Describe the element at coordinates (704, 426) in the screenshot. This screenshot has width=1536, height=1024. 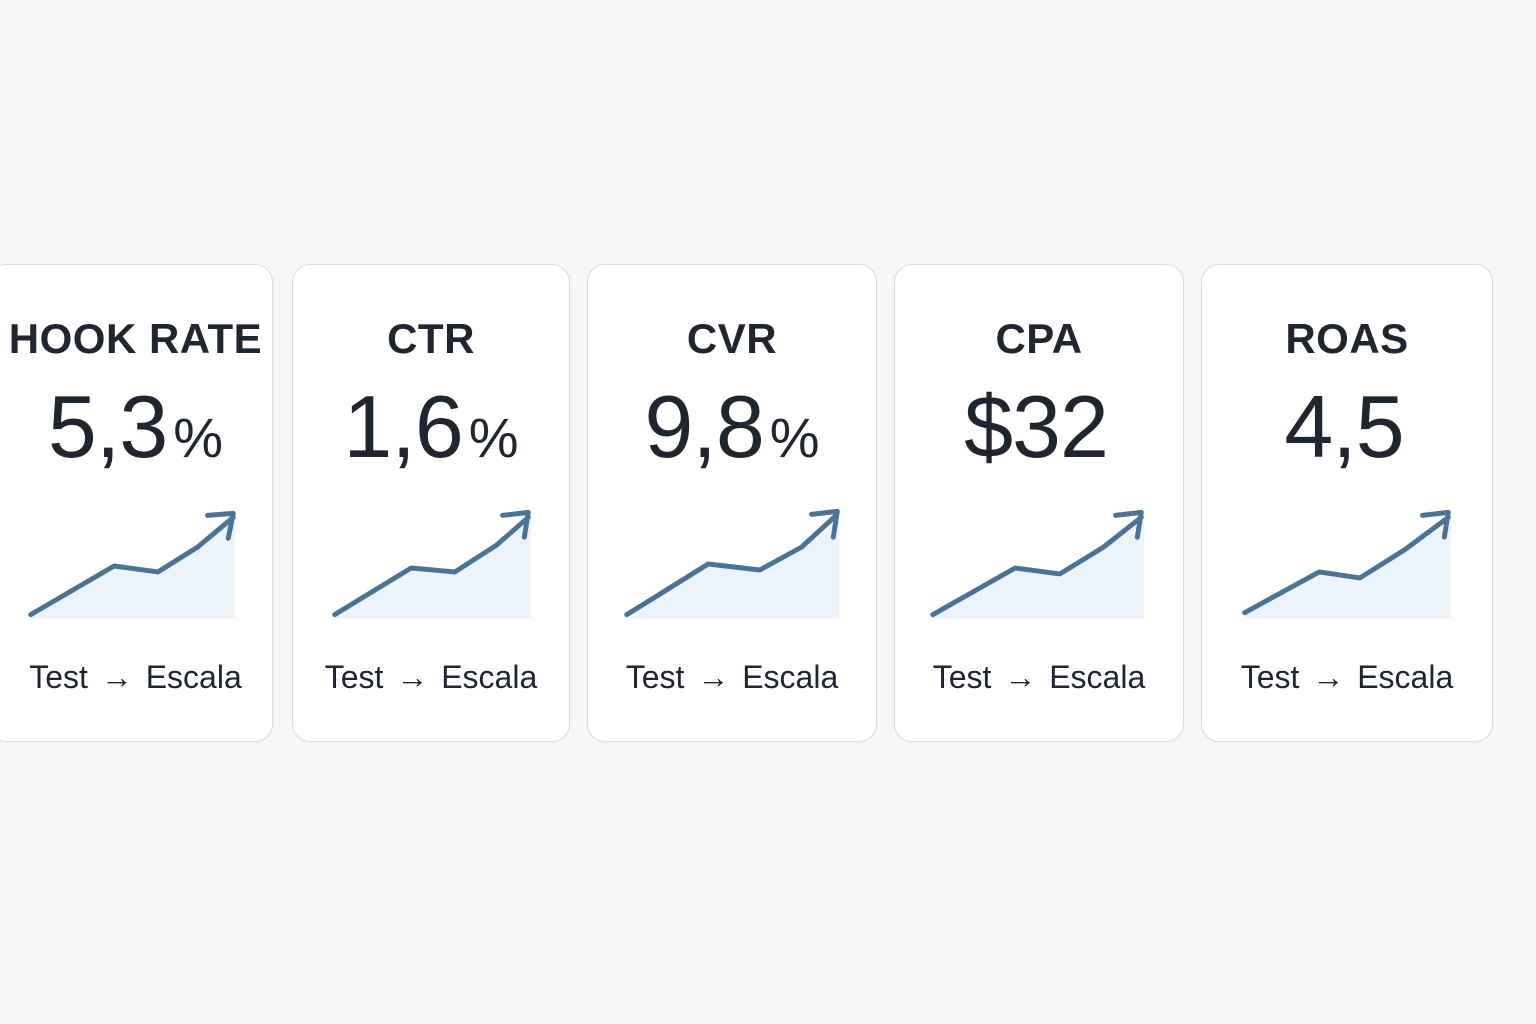
I see `value-number: 9,8` at that location.